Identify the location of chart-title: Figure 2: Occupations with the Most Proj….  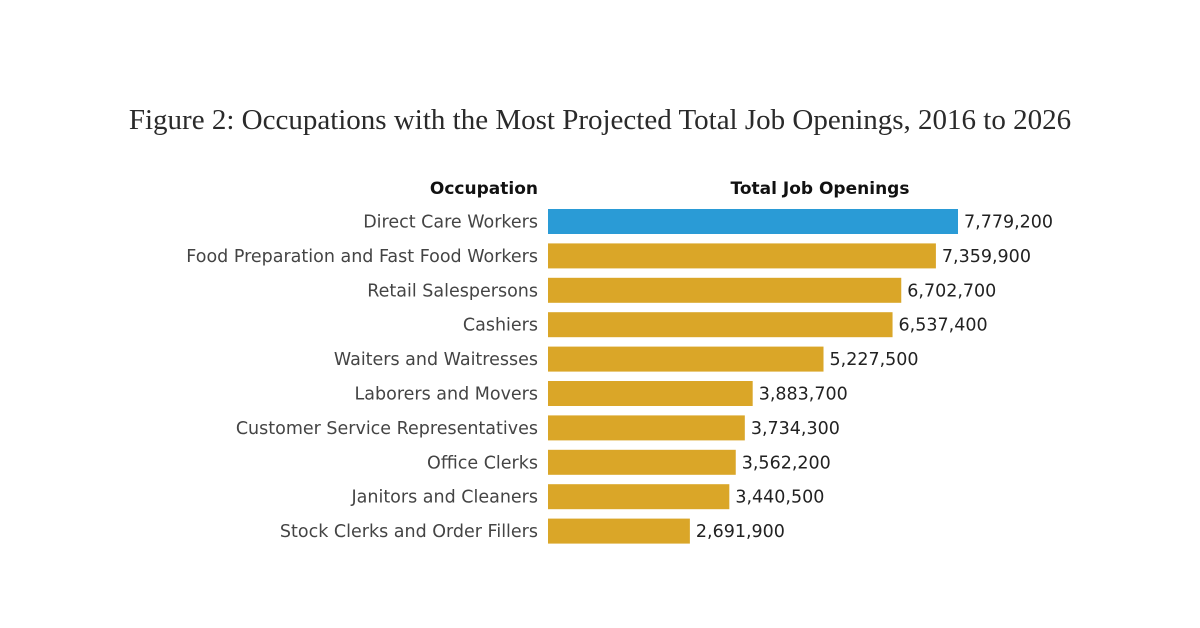
(600, 120).